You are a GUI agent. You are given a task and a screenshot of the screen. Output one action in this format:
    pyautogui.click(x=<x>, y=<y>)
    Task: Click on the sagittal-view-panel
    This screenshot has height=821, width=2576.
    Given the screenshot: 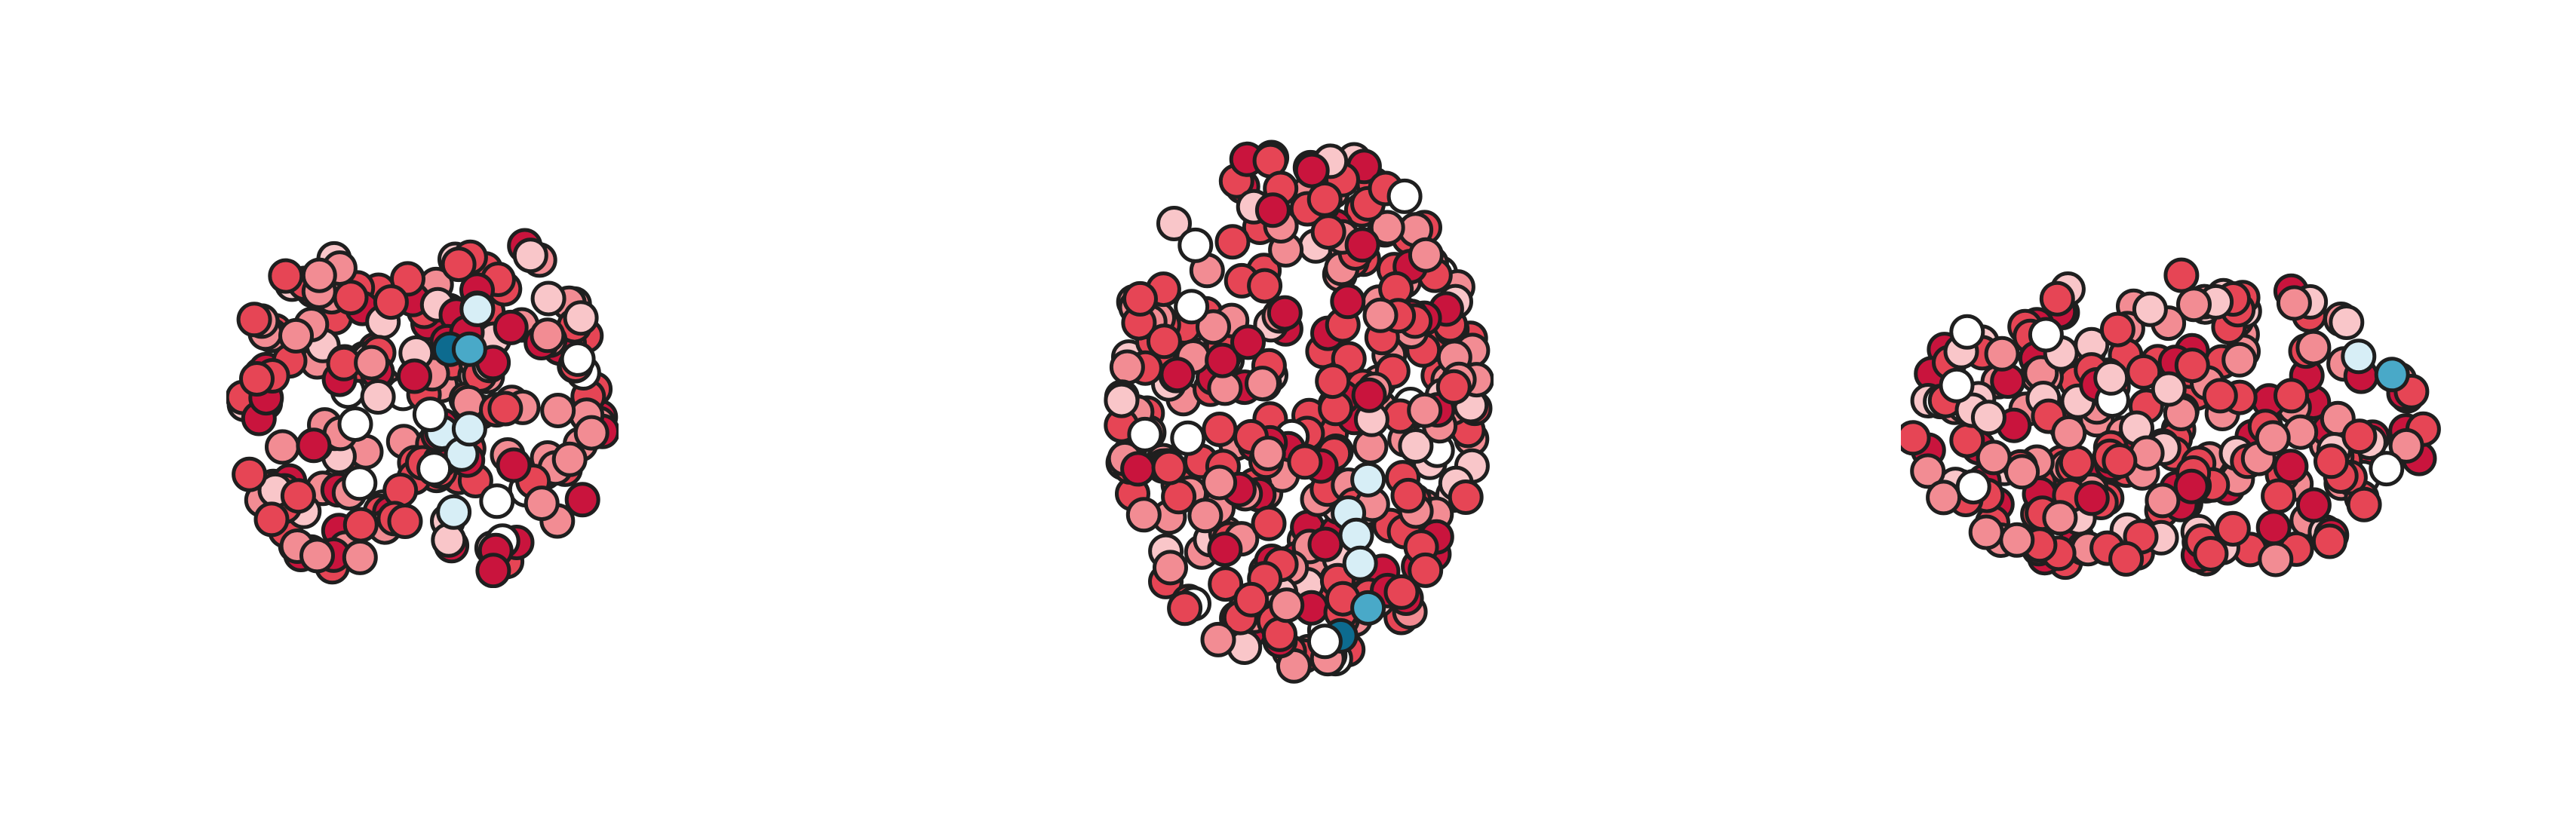 What is the action you would take?
    pyautogui.click(x=2180, y=407)
    